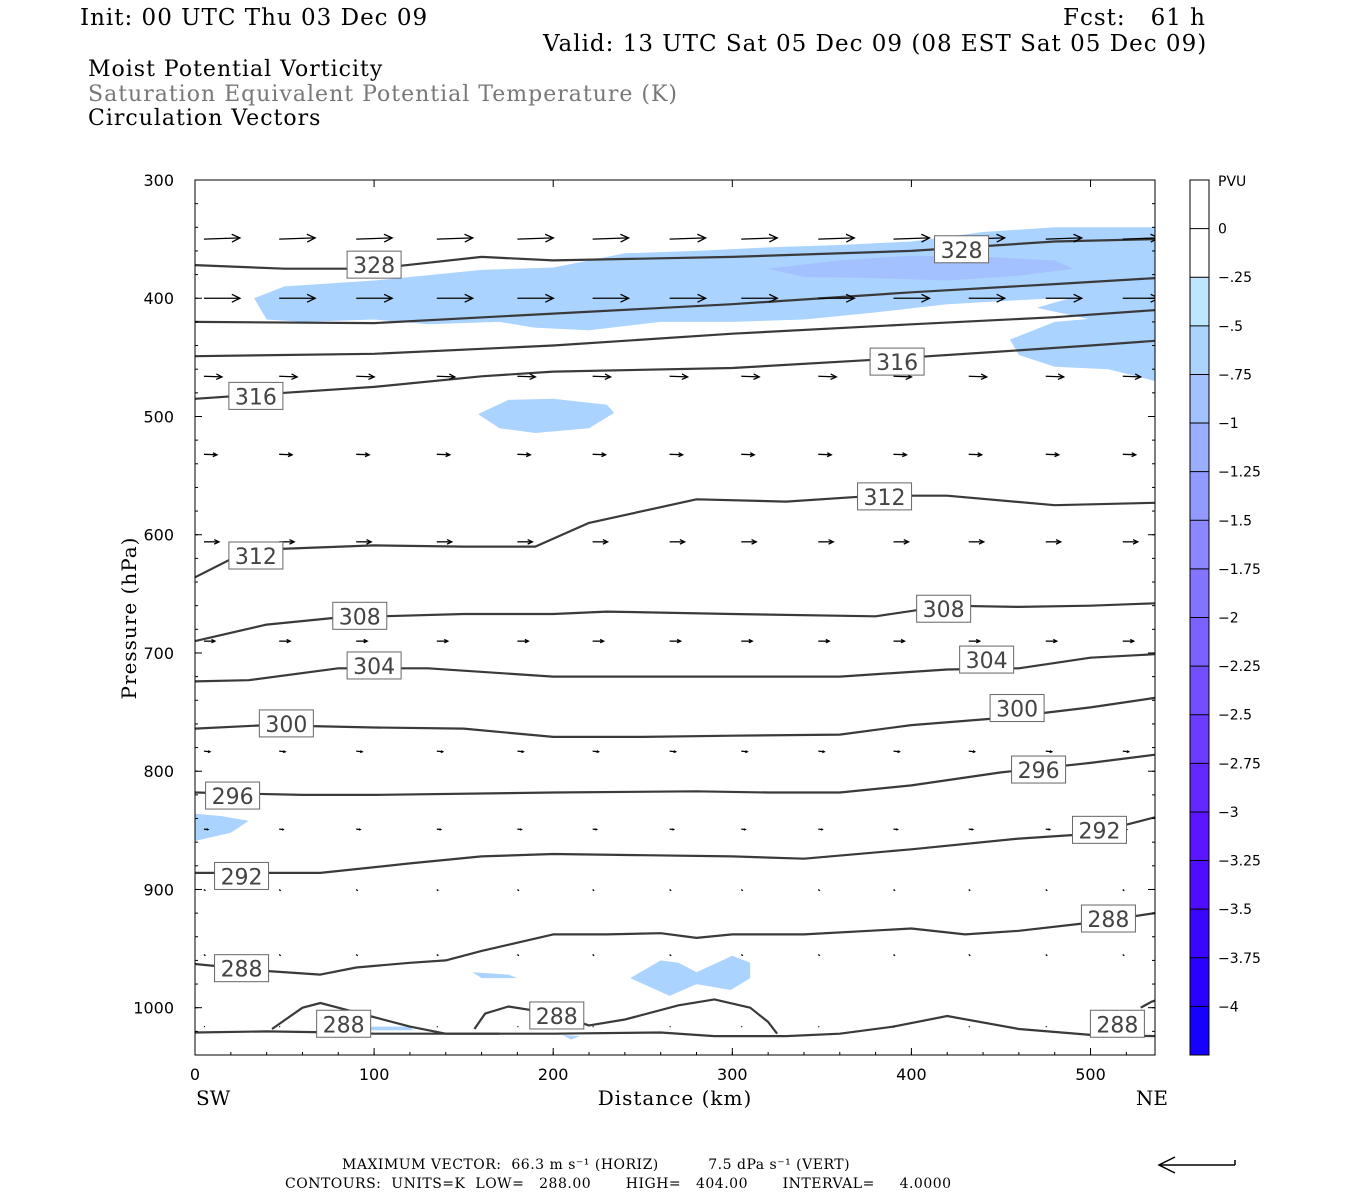  Describe the element at coordinates (158, 535) in the screenshot. I see `y-tick-label: 600` at that location.